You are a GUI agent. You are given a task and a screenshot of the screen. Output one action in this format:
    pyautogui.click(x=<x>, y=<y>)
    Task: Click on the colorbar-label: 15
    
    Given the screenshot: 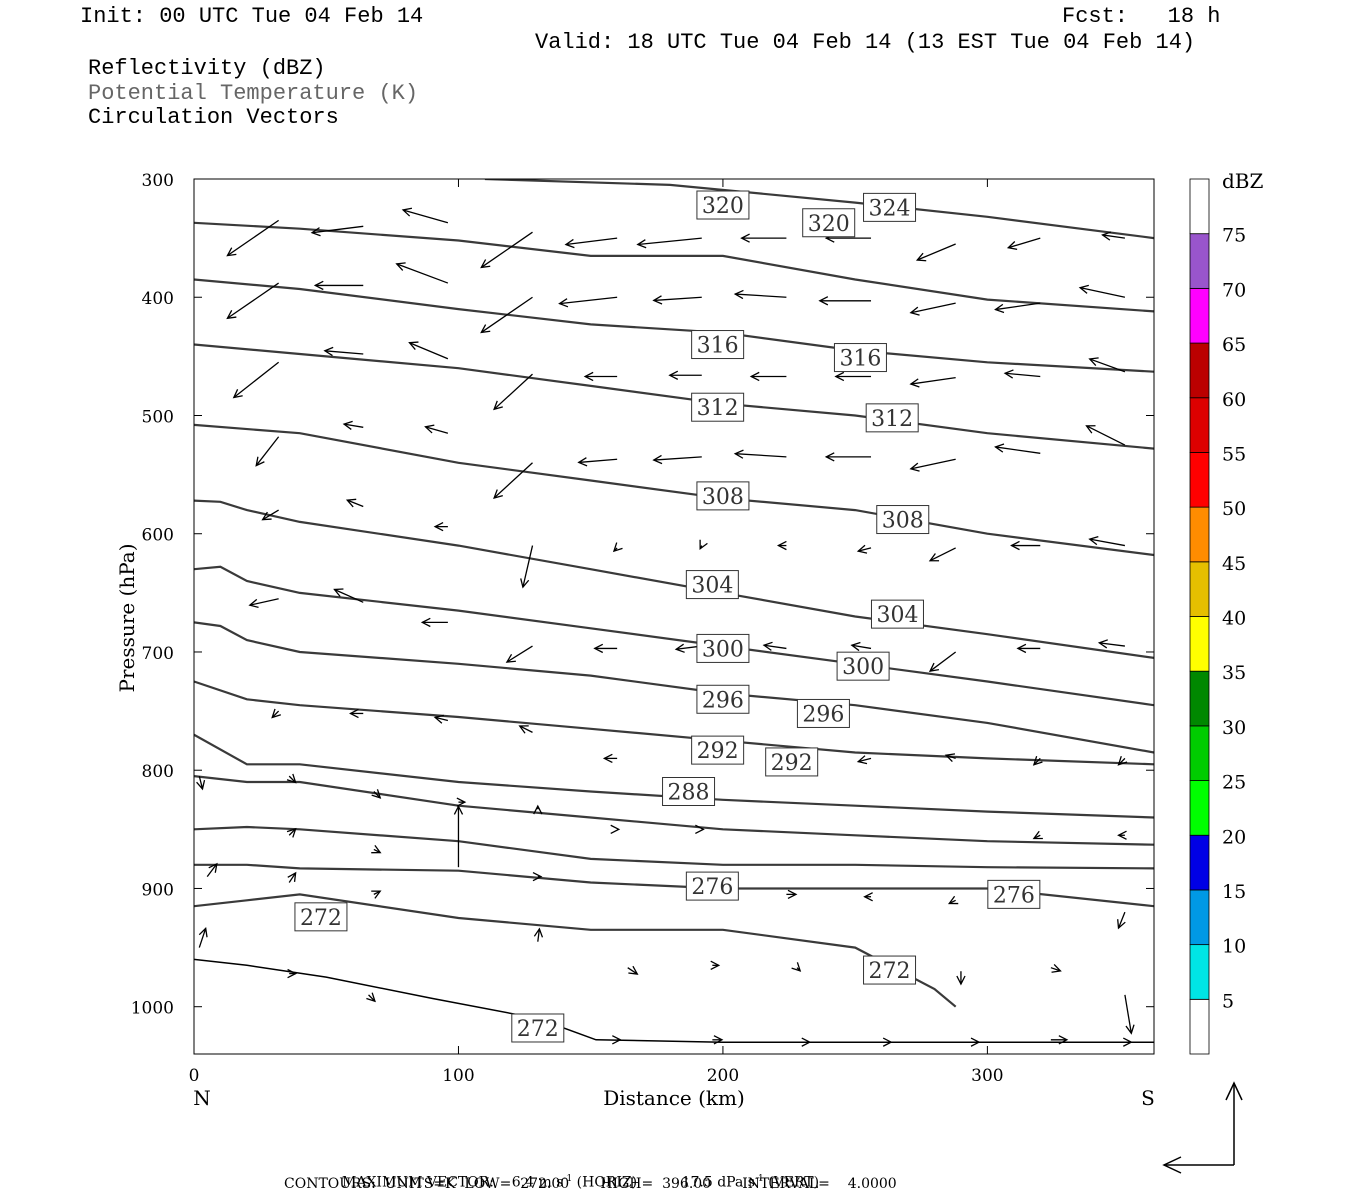 What is the action you would take?
    pyautogui.click(x=1234, y=892)
    